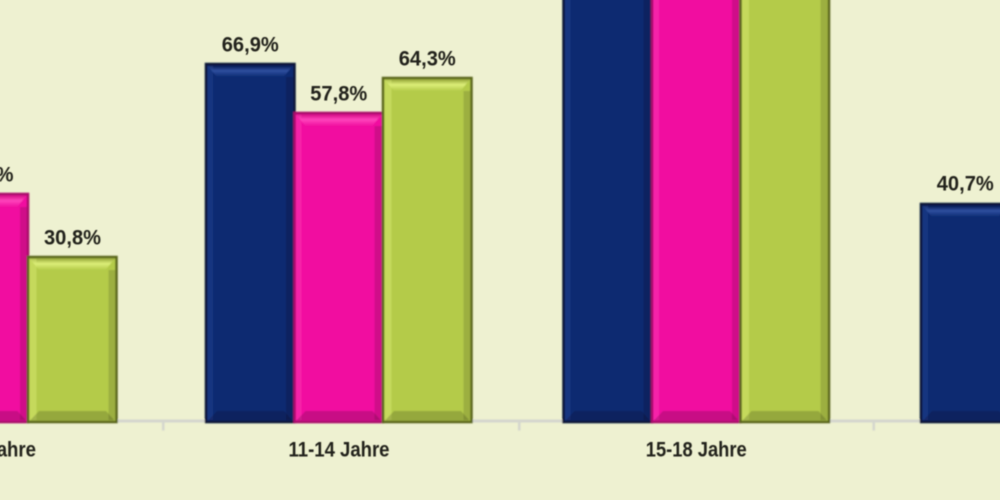 This screenshot has height=500, width=1000. What do you see at coordinates (339, 450) in the screenshot?
I see `svg-text: 11-14 Jahre` at bounding box center [339, 450].